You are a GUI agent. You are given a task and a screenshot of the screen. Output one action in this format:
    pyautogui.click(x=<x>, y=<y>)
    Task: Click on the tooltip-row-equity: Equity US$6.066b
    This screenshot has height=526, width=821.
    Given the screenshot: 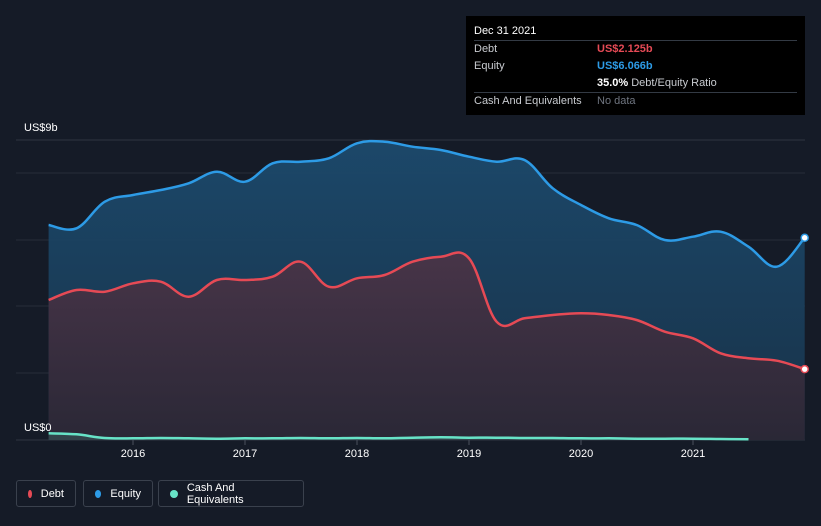 What is the action you would take?
    pyautogui.click(x=635, y=66)
    